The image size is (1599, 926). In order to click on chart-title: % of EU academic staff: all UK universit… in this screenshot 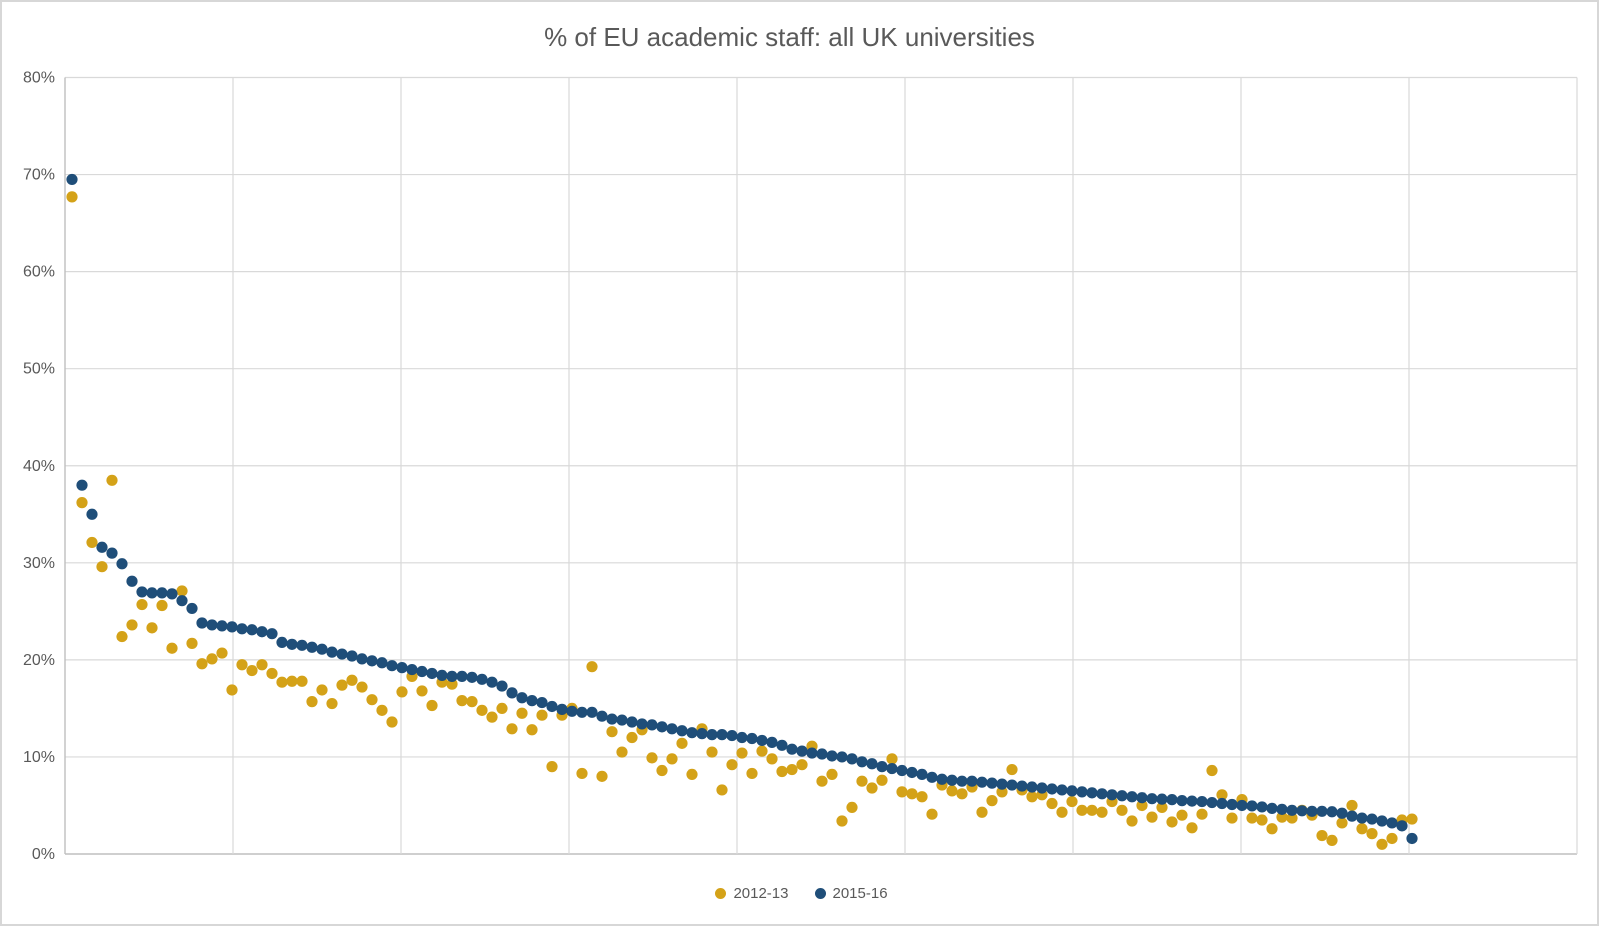, I will do `click(789, 37)`.